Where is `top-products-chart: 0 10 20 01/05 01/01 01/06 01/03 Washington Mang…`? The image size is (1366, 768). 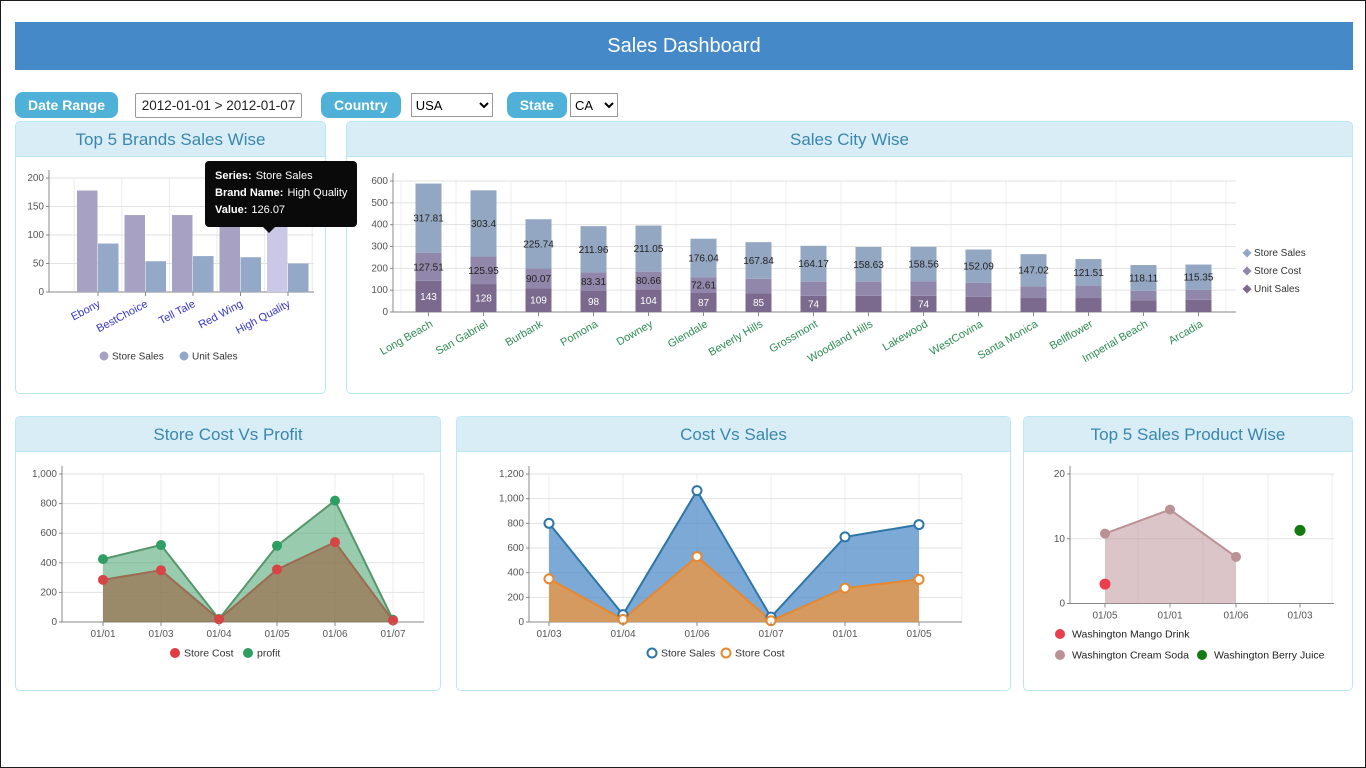
top-products-chart: 0 10 20 01/05 01/01 01/06 01/03 Washington Mang… is located at coordinates (1188, 570).